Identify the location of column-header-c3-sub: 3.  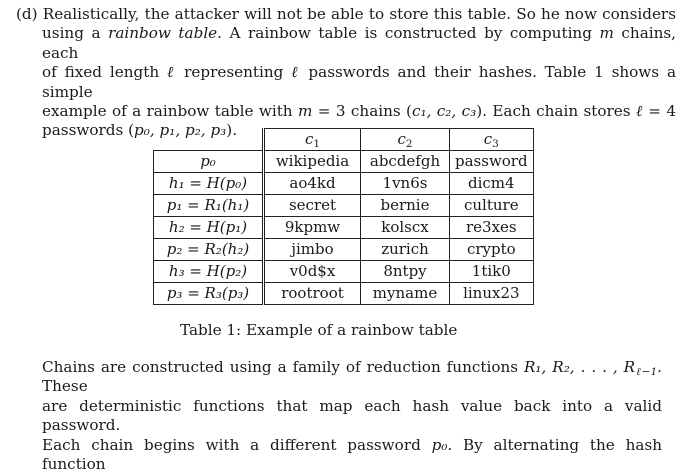
(495, 144).